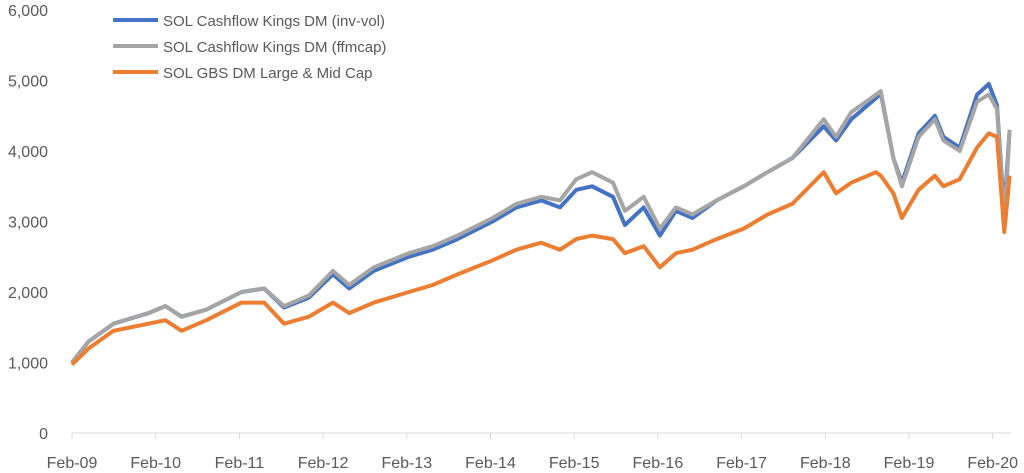 This screenshot has height=473, width=1024. What do you see at coordinates (28, 152) in the screenshot?
I see `y-tick-label: 4,000` at bounding box center [28, 152].